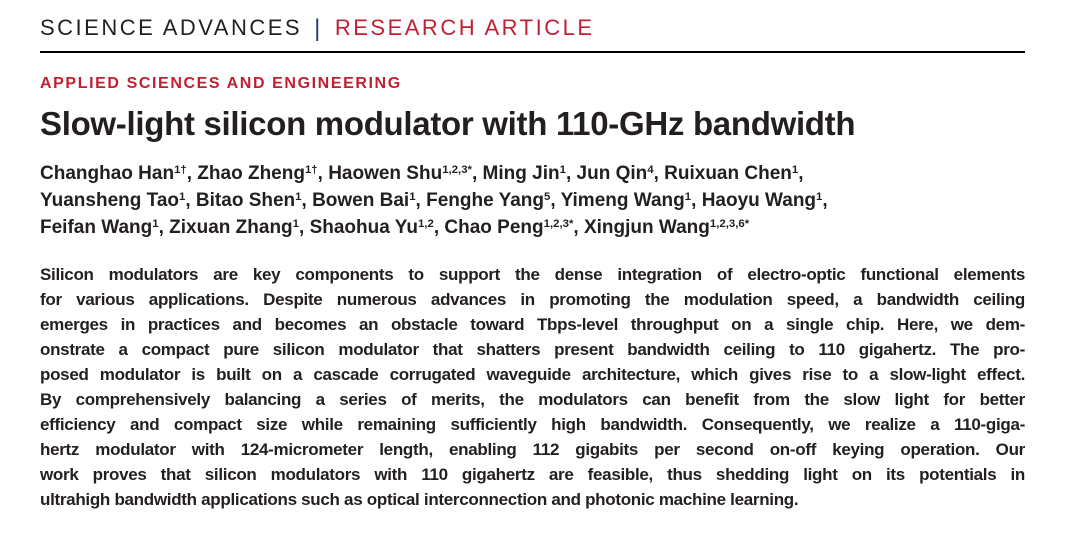 Image resolution: width=1065 pixels, height=554 pixels. I want to click on author: Jun Qin4, so click(615, 173).